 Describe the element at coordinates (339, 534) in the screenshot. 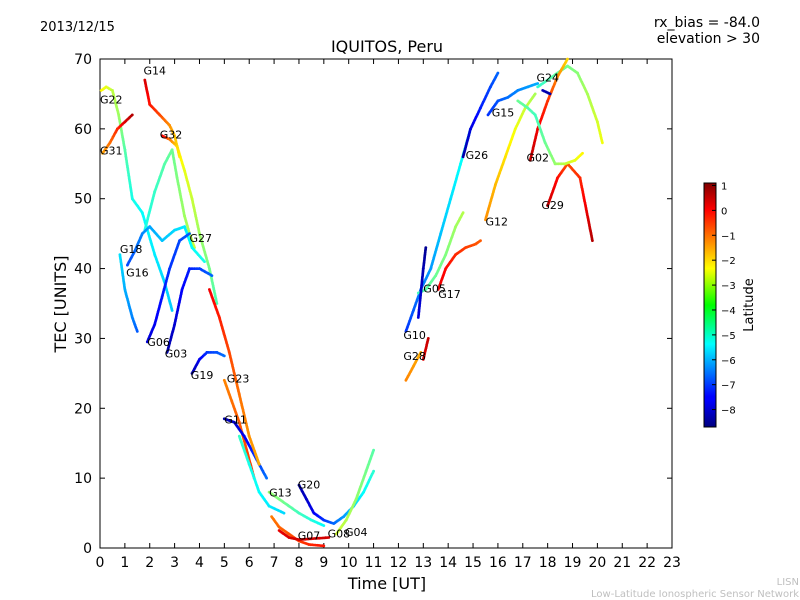

I see `prn-label: G08` at that location.